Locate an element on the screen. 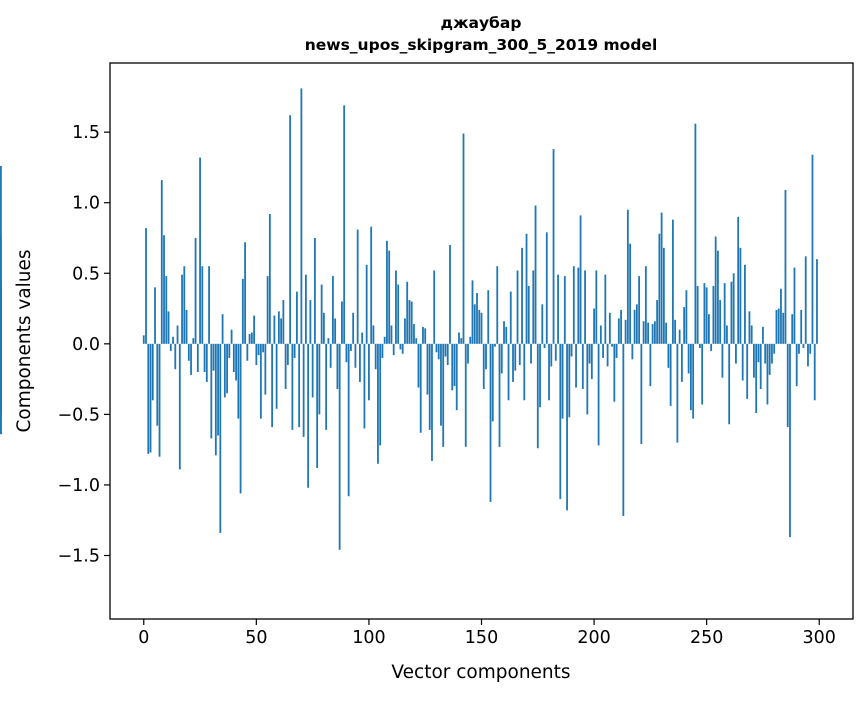 The image size is (867, 701). y-tick-label: −1.5 is located at coordinates (79, 556).